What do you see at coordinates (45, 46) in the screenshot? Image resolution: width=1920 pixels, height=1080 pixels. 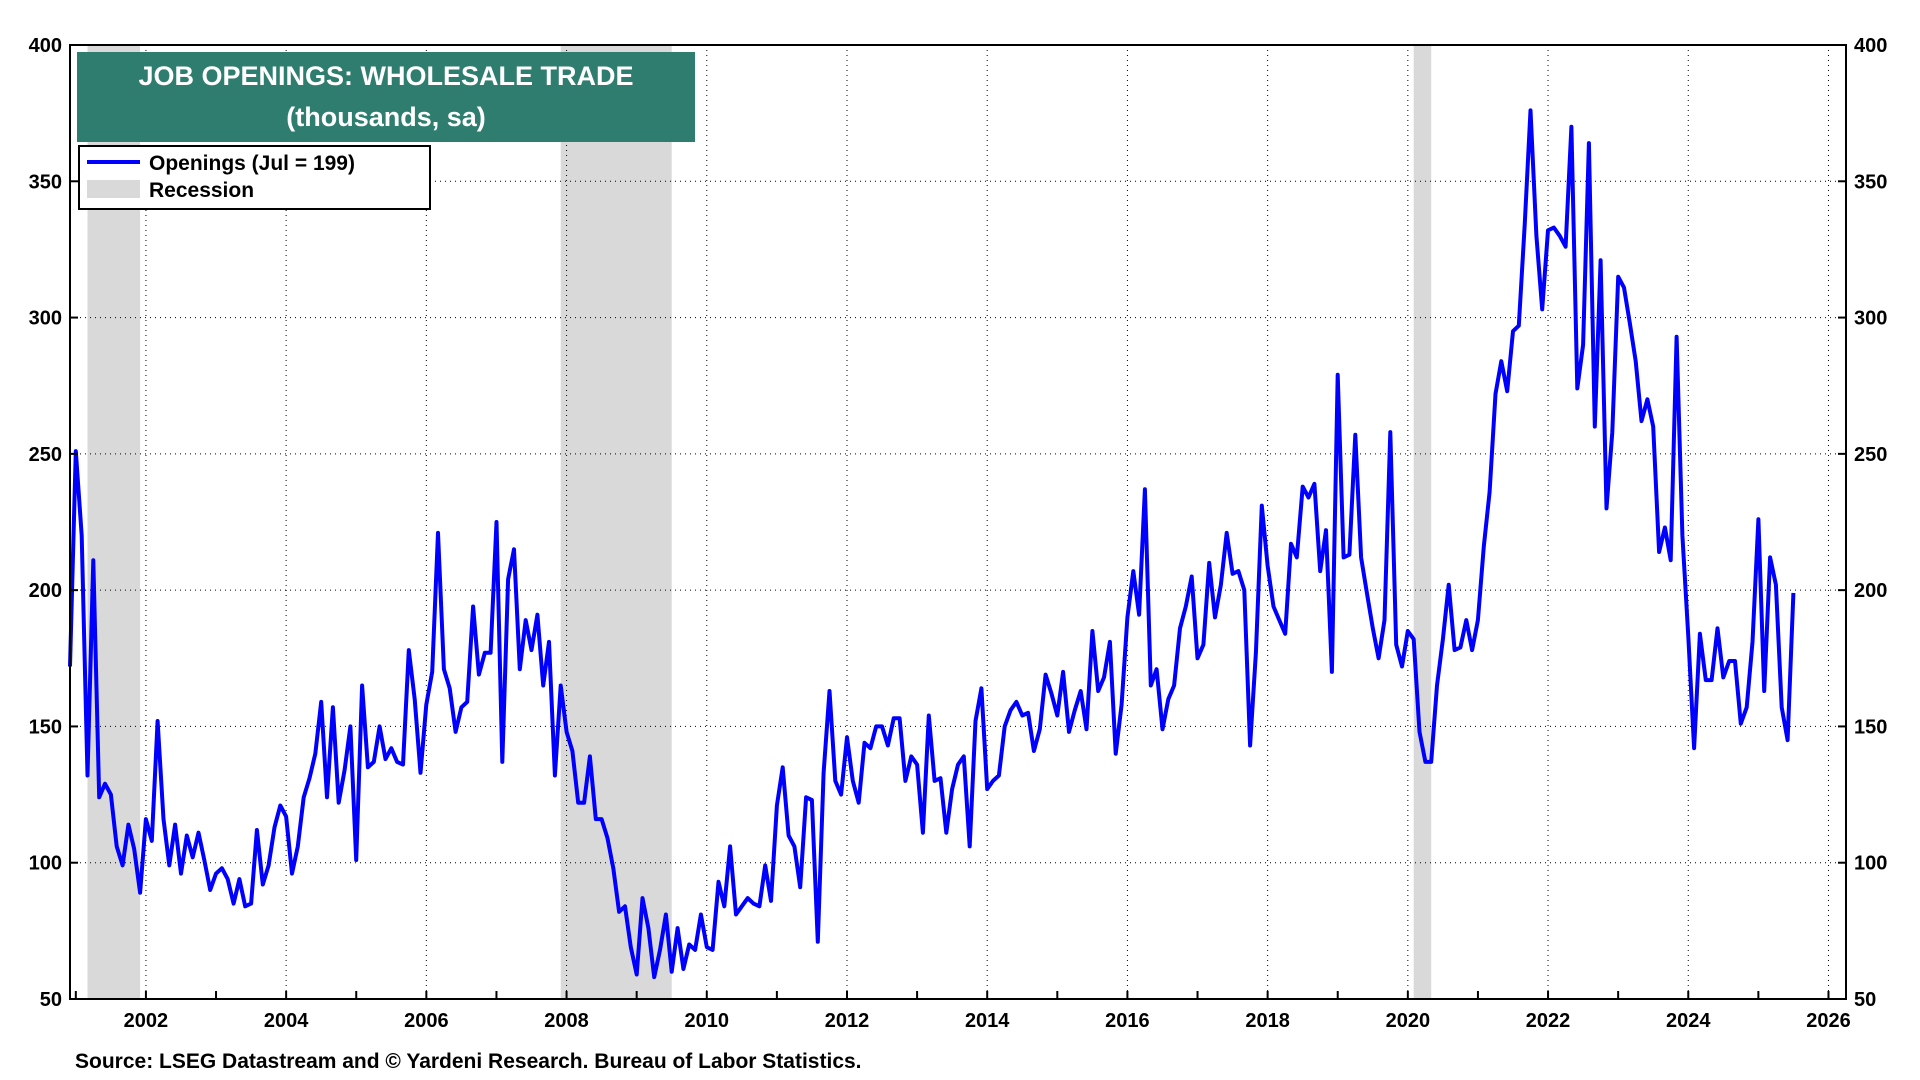 I see `y-tick-label-left: 400` at bounding box center [45, 46].